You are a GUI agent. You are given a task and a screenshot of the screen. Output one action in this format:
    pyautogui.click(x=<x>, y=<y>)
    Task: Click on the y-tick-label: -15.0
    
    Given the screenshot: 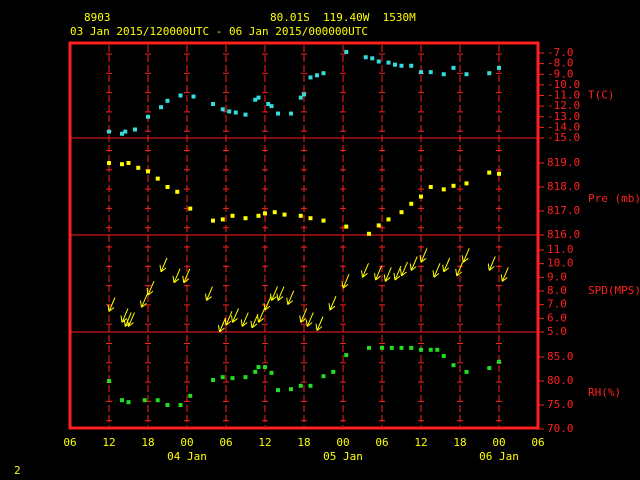 What is the action you would take?
    pyautogui.click(x=563, y=137)
    